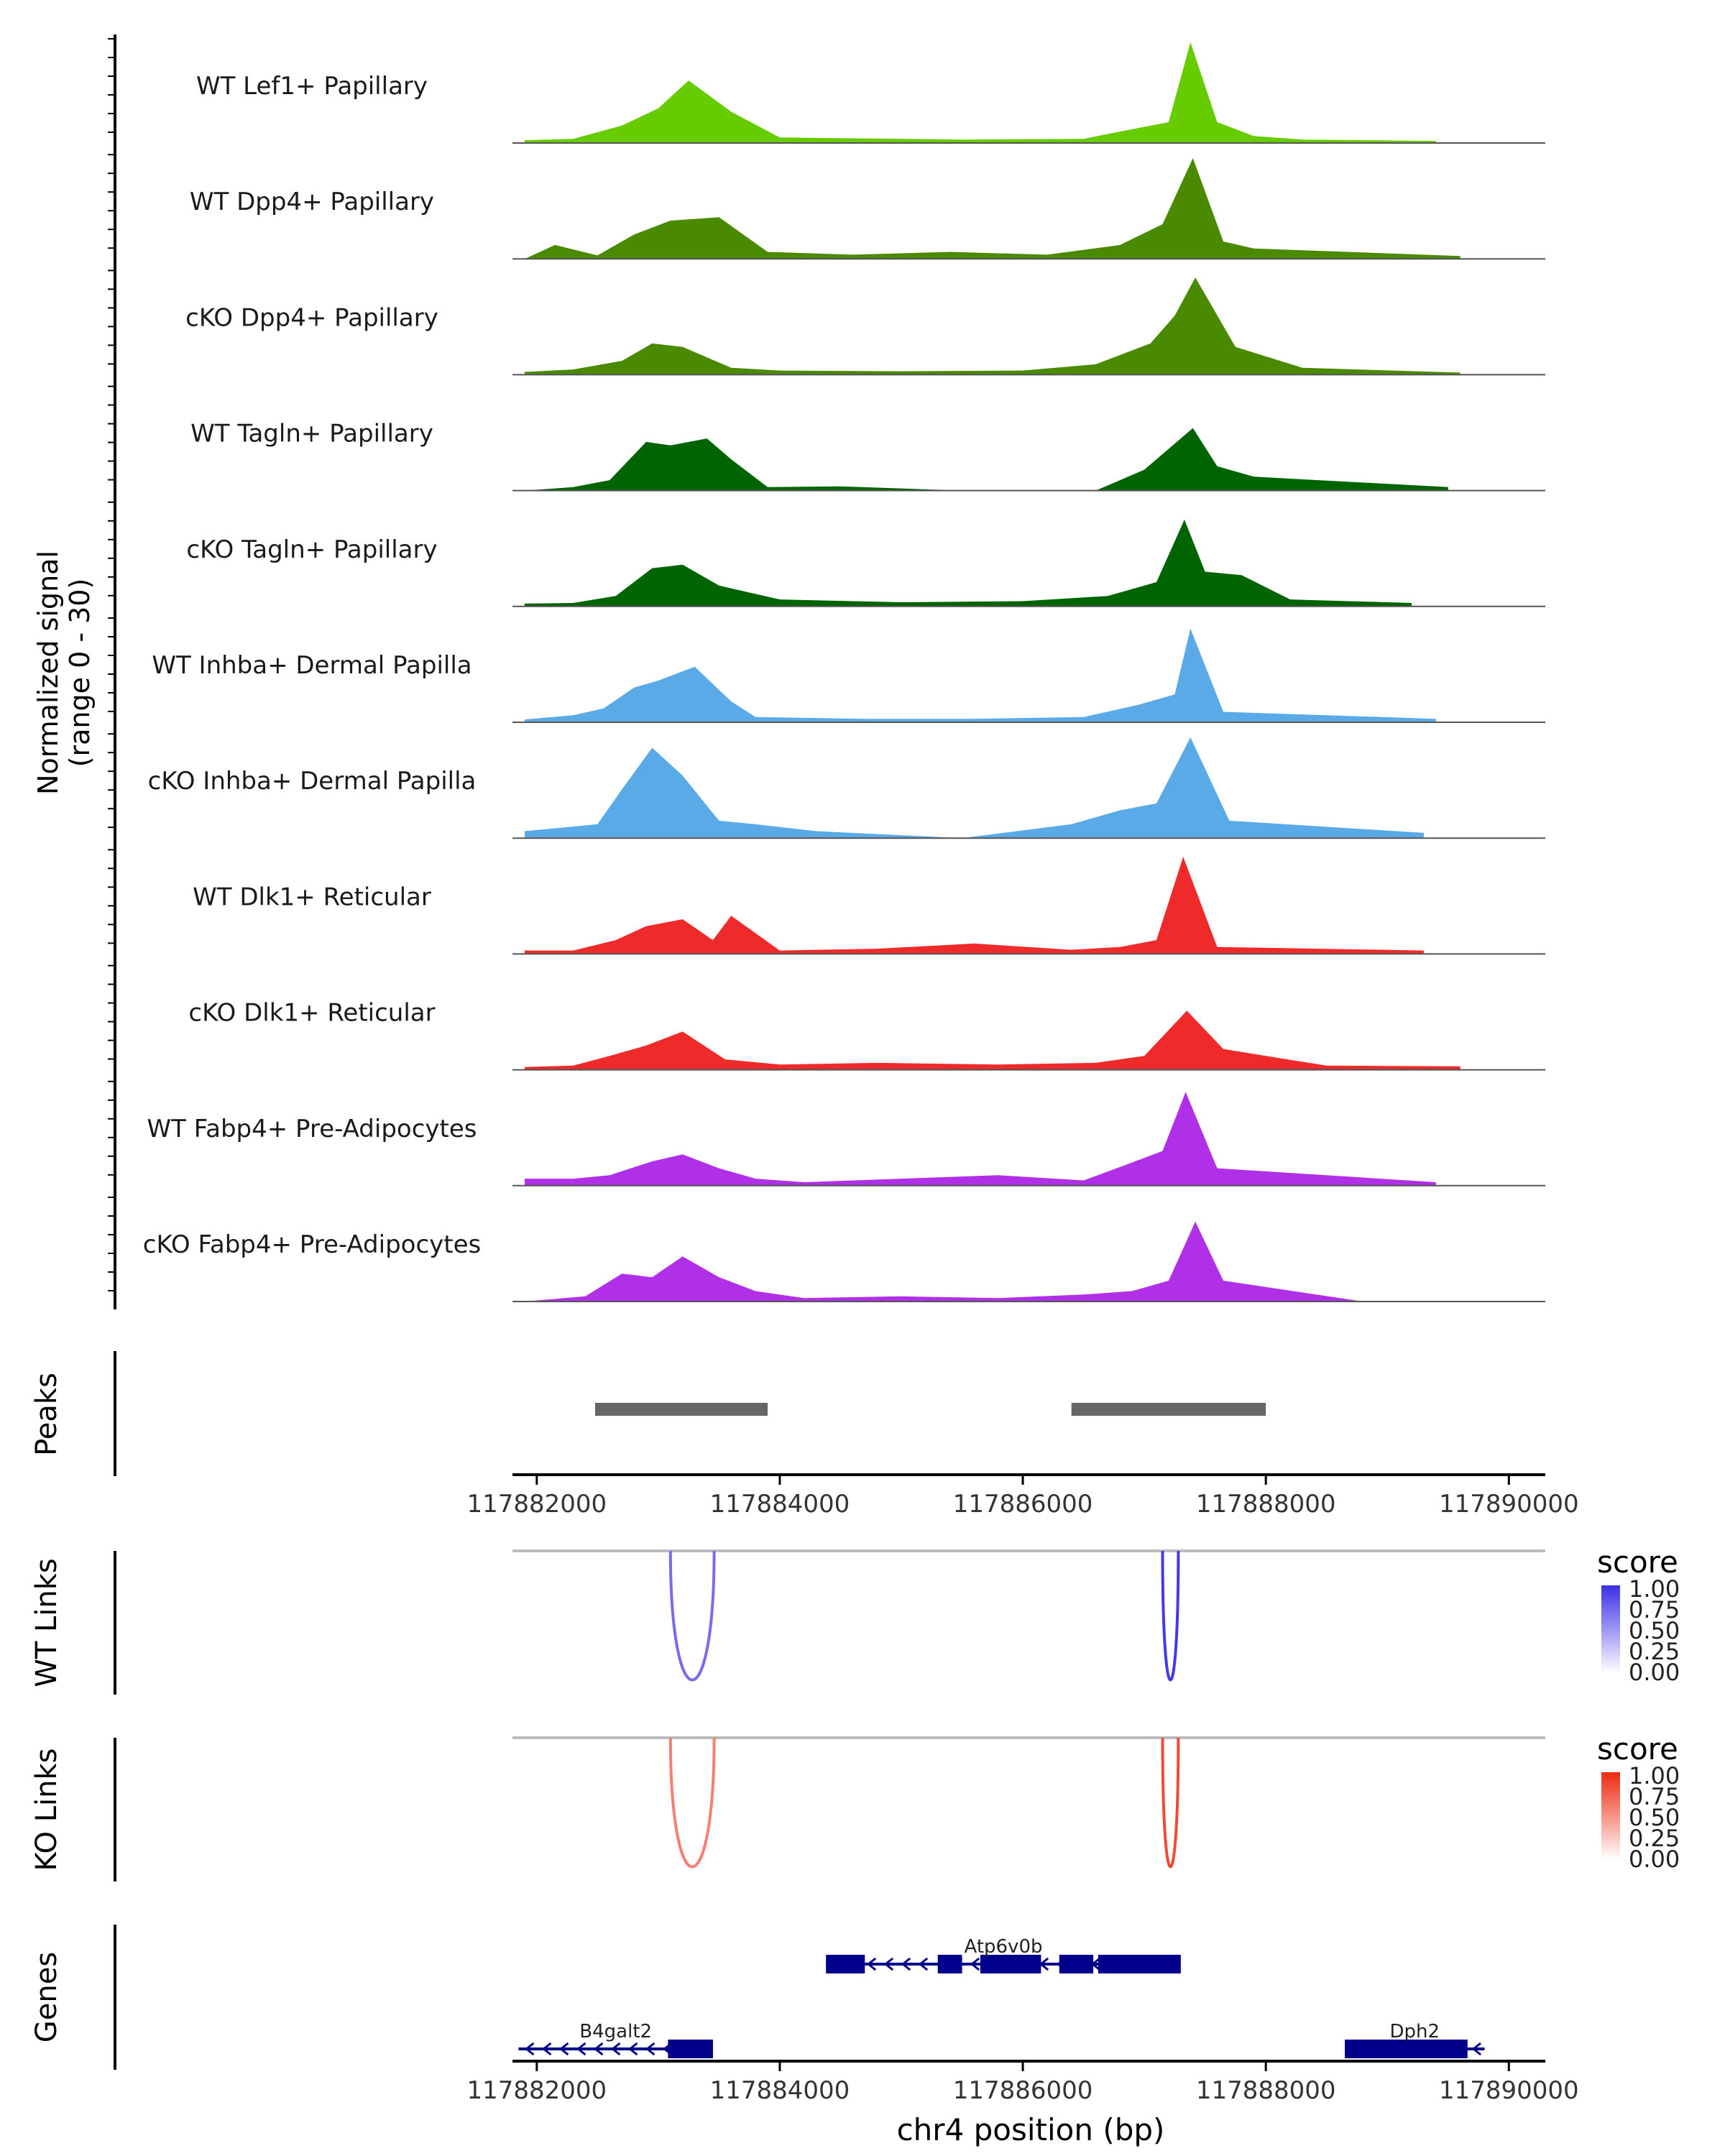  What do you see at coordinates (46, 1810) in the screenshot?
I see `ko-links-label: KO Links` at bounding box center [46, 1810].